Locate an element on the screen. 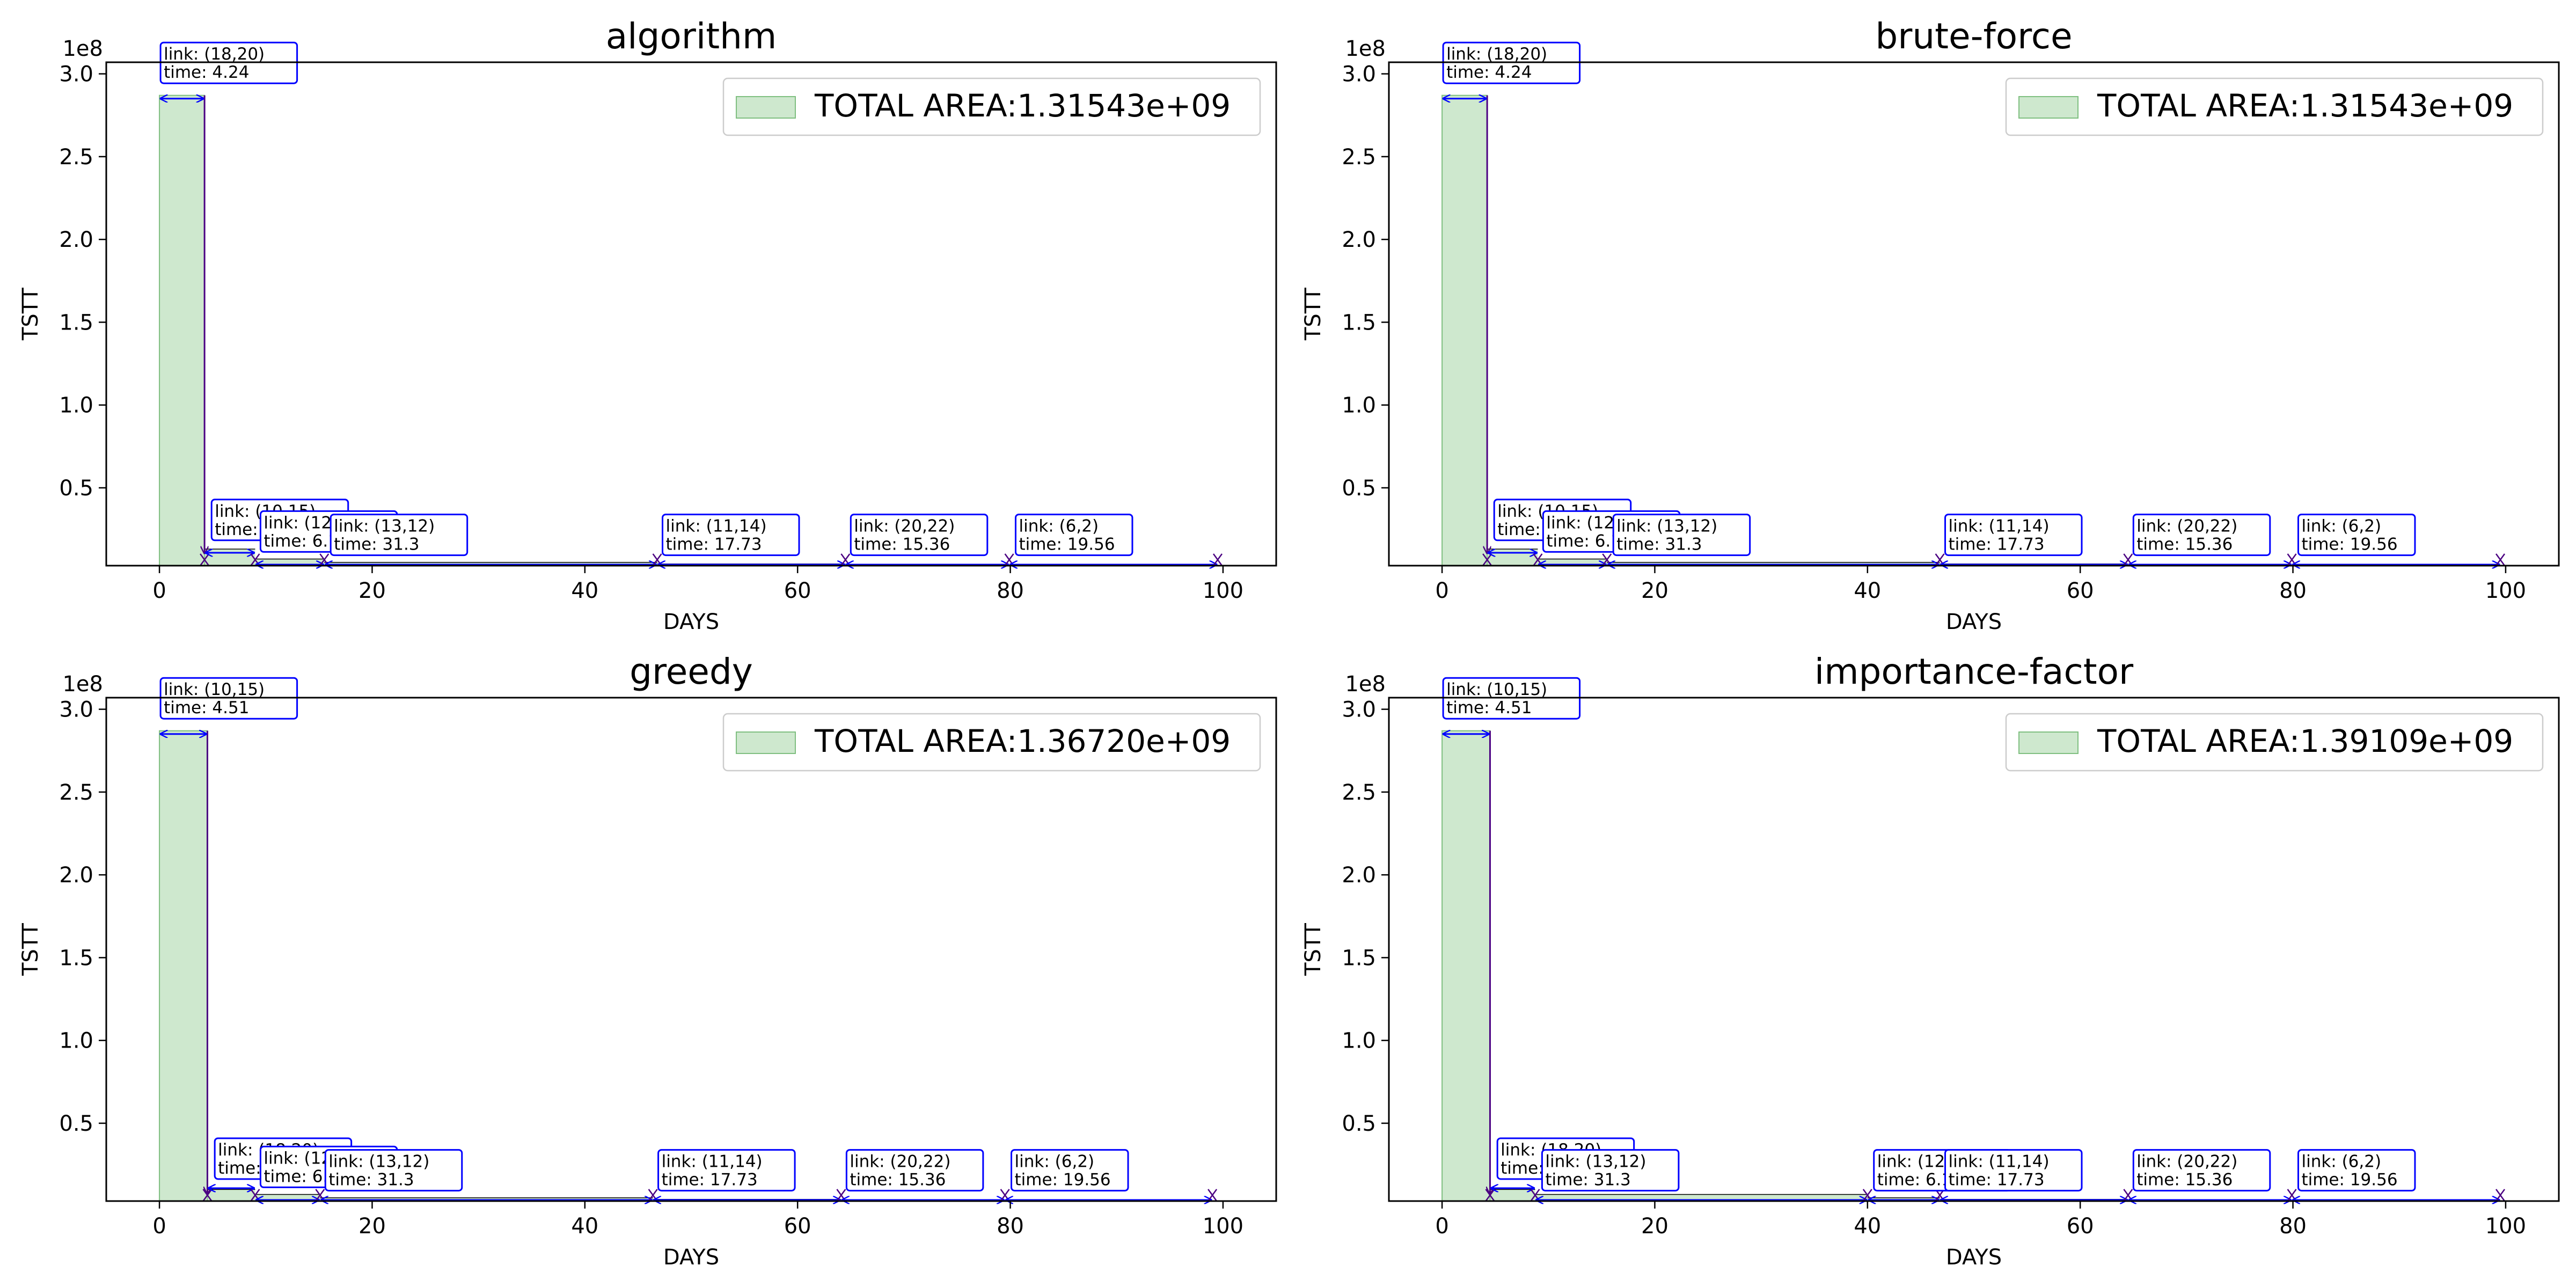 The height and width of the screenshot is (1288, 2576). legend-label: TOTAL AREA:1.36720e+09 is located at coordinates (1022, 741).